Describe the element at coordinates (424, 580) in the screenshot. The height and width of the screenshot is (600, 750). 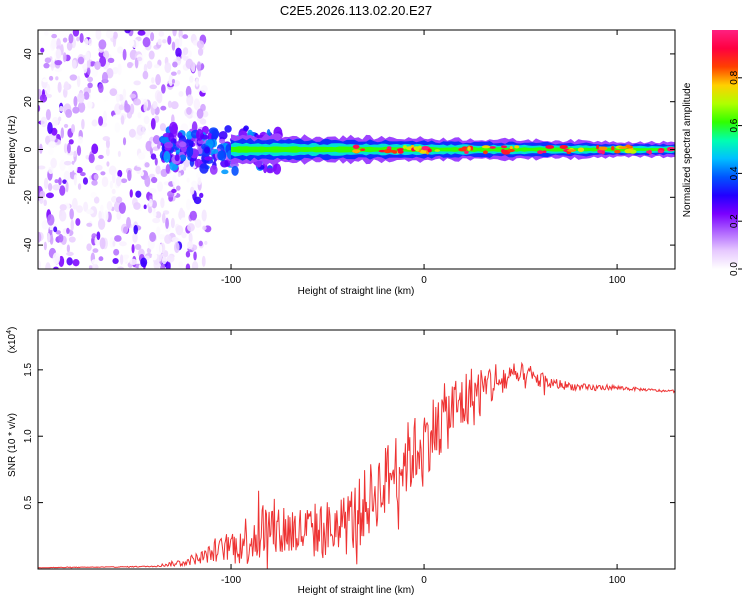
I see `x-tick-label: 0` at that location.